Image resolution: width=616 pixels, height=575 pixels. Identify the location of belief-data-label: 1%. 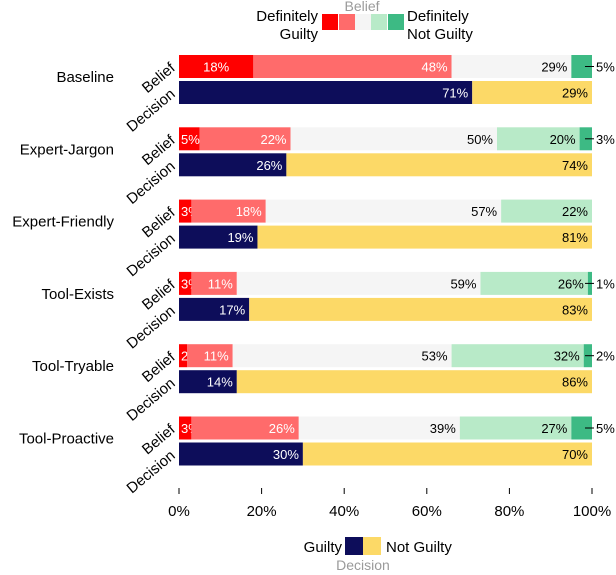
(605, 283).